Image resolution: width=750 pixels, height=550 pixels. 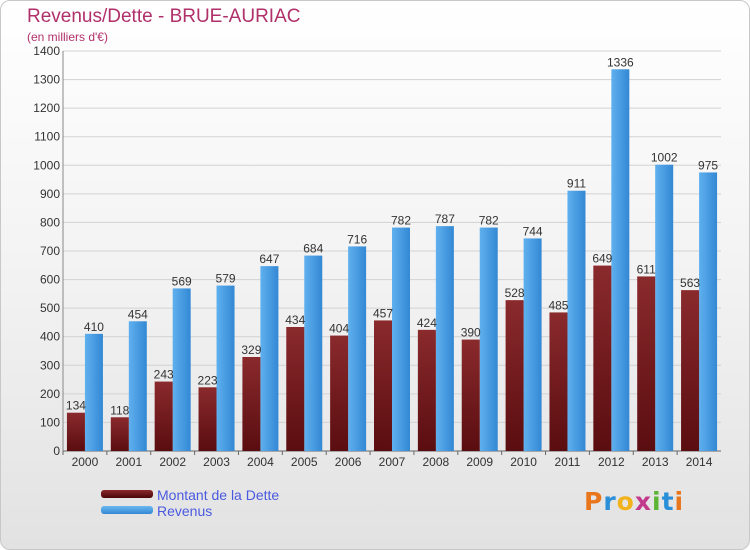 What do you see at coordinates (216, 462) in the screenshot?
I see `x-tick-label: 2003` at bounding box center [216, 462].